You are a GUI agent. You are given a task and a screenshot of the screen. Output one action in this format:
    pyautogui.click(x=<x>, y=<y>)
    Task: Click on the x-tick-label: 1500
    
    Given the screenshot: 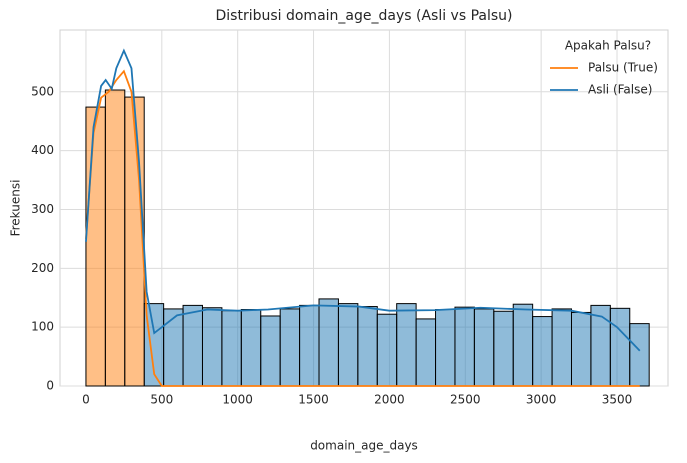 What is the action you would take?
    pyautogui.click(x=313, y=400)
    